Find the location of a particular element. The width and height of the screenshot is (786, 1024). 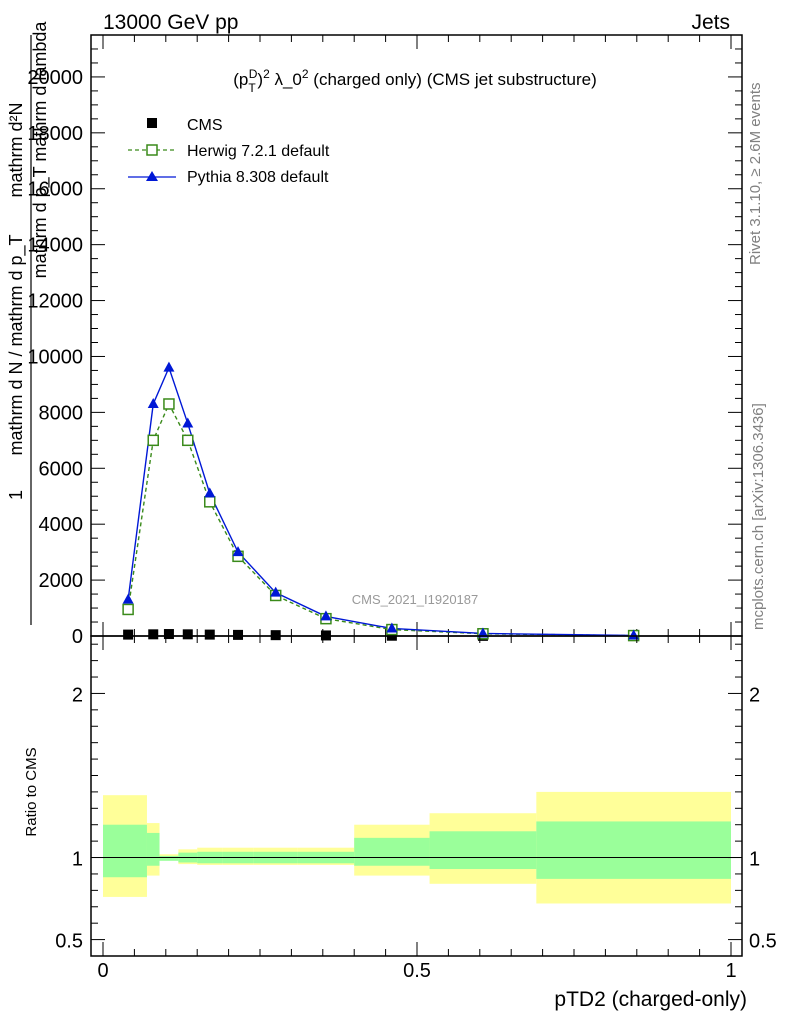

ratio-xtick-label: 1 is located at coordinates (730, 971).